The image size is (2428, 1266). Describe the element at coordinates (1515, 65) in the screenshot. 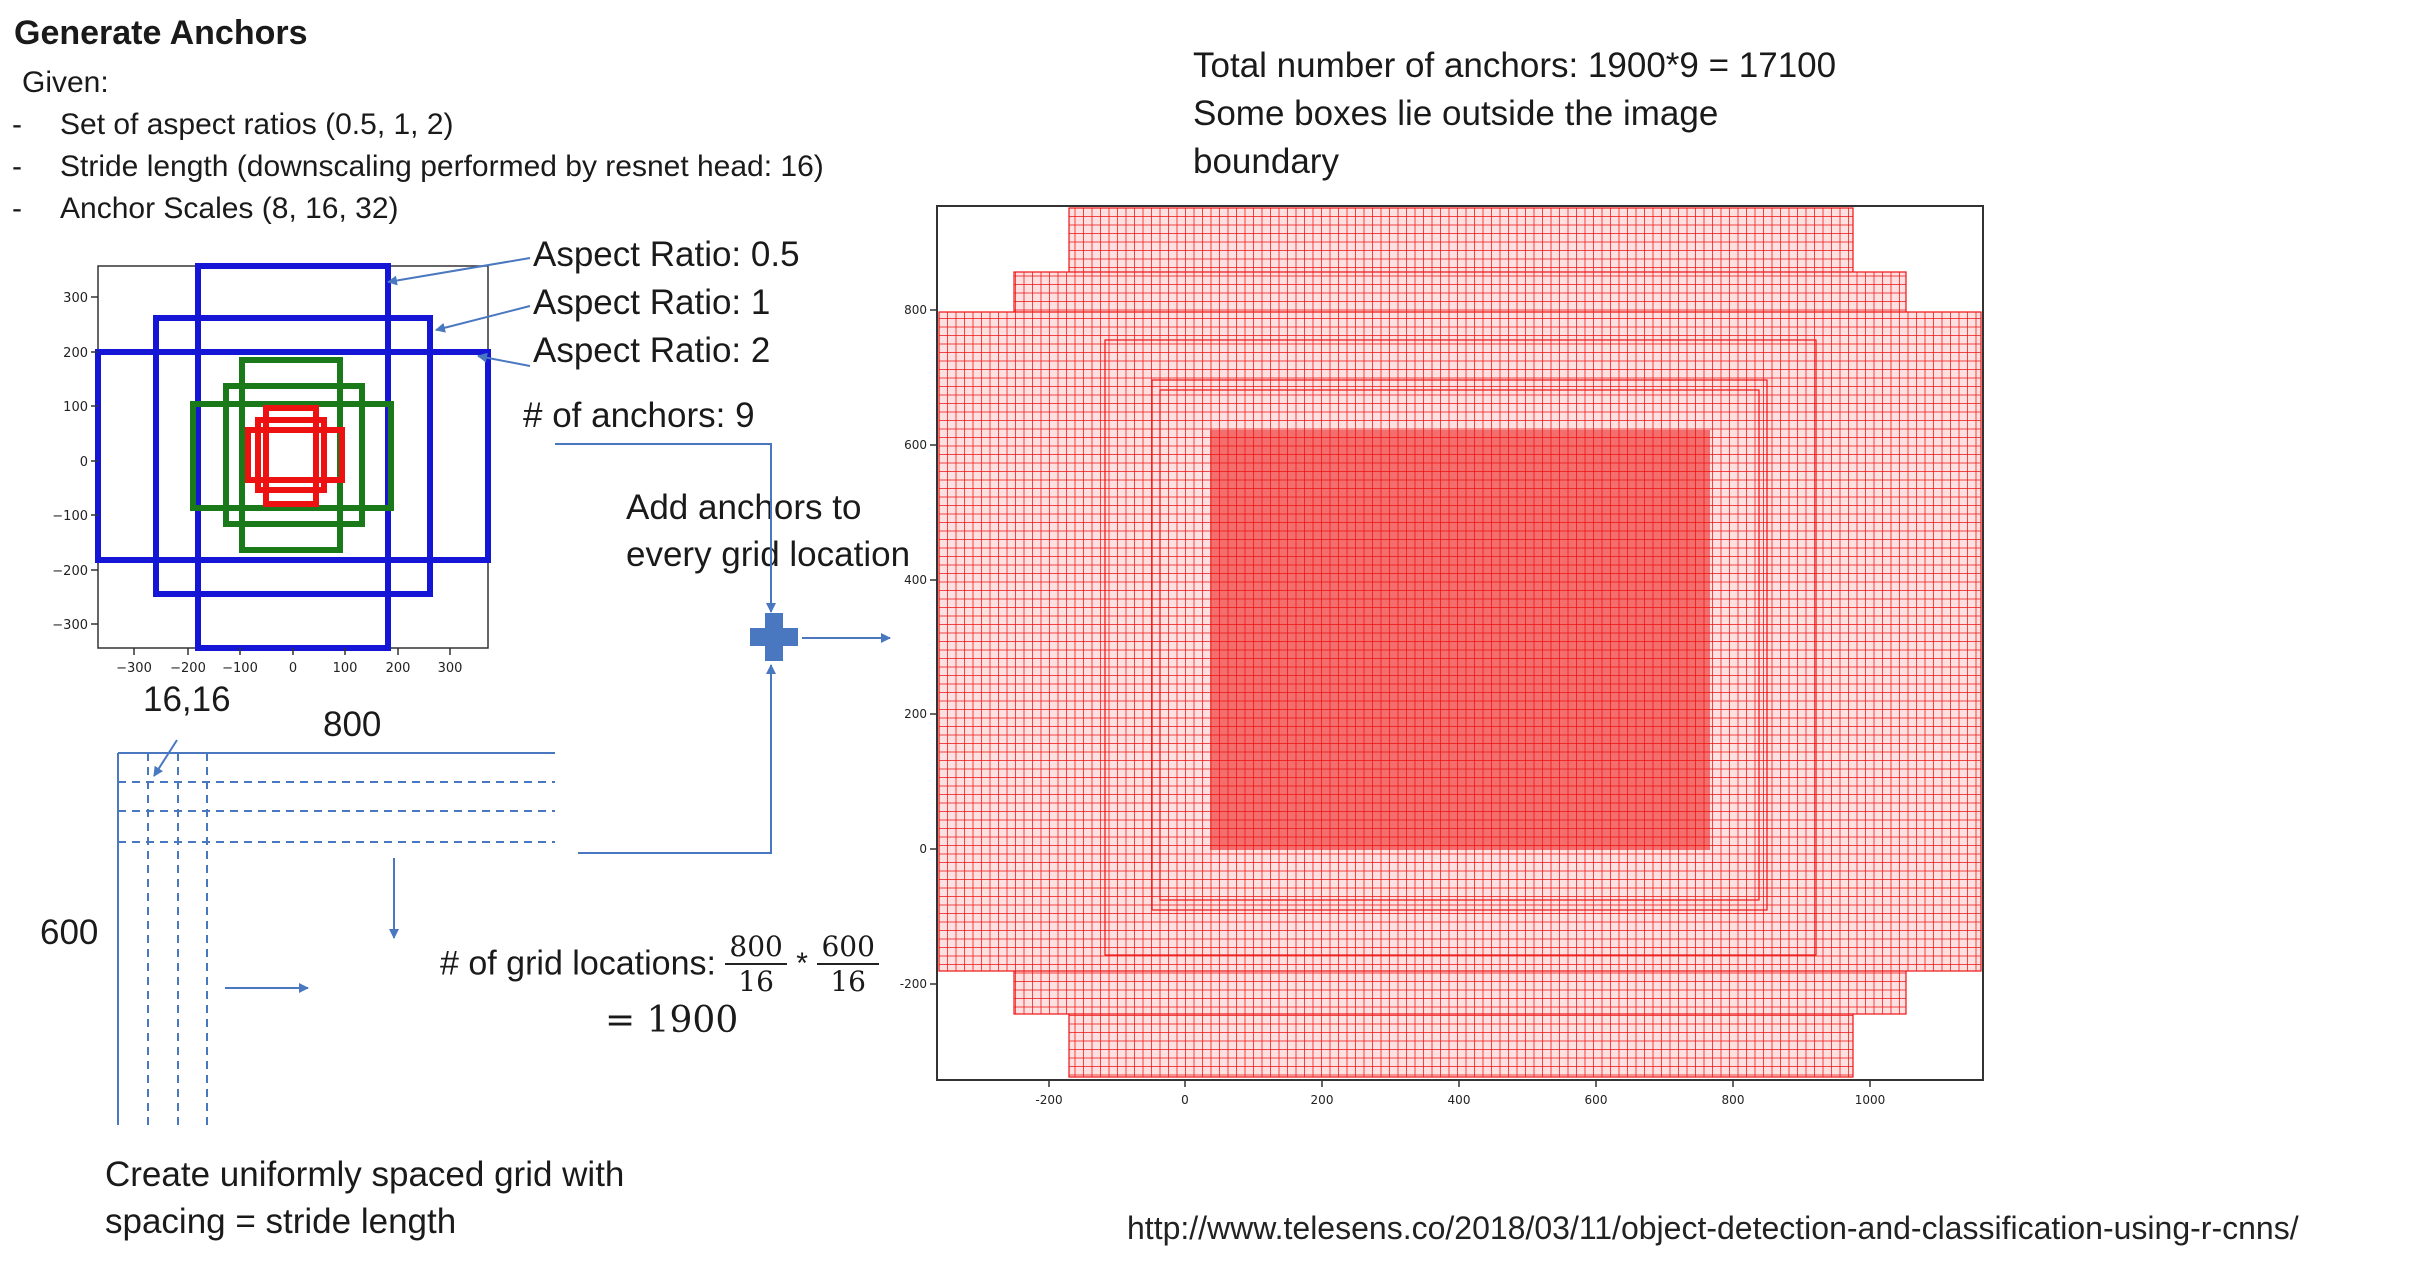

I see `label-total-anchors-line1: Total number of anchors: 1900*9 = 17100` at that location.